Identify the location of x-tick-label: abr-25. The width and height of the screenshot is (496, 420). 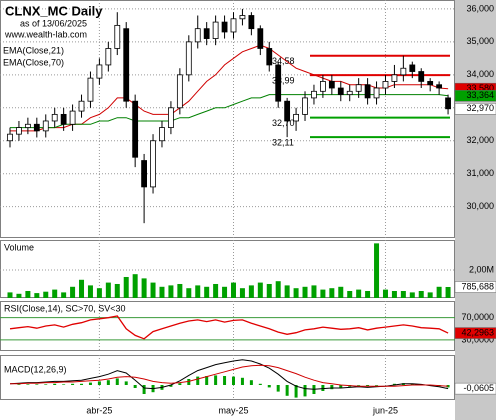
(99, 410).